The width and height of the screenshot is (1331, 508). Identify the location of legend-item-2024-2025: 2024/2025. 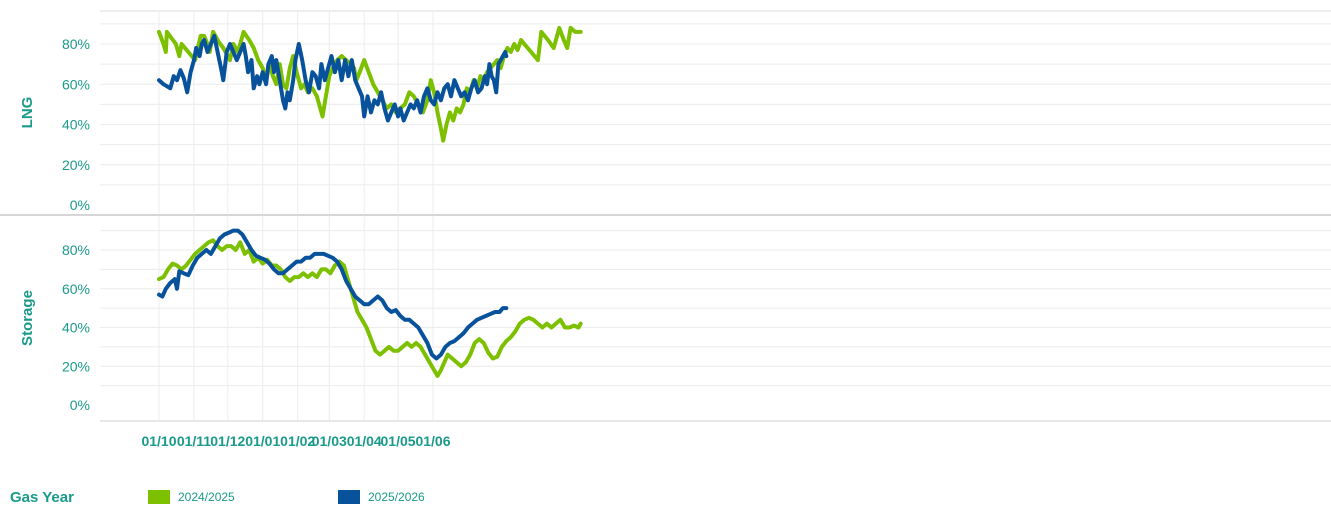
(243, 497).